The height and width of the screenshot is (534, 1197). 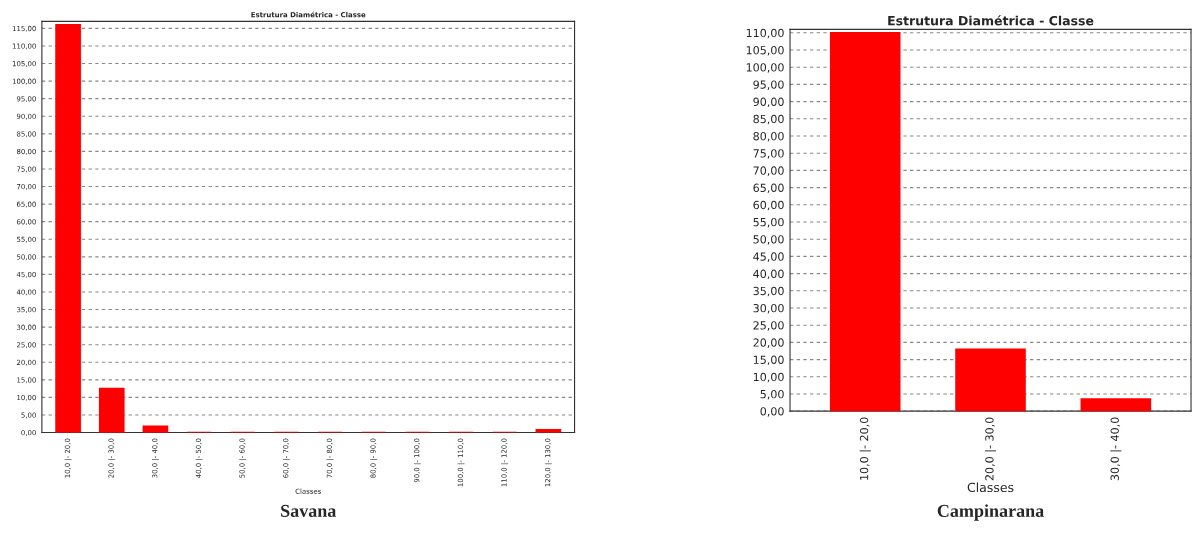 I want to click on y-tick-label: 110,00, so click(x=765, y=33).